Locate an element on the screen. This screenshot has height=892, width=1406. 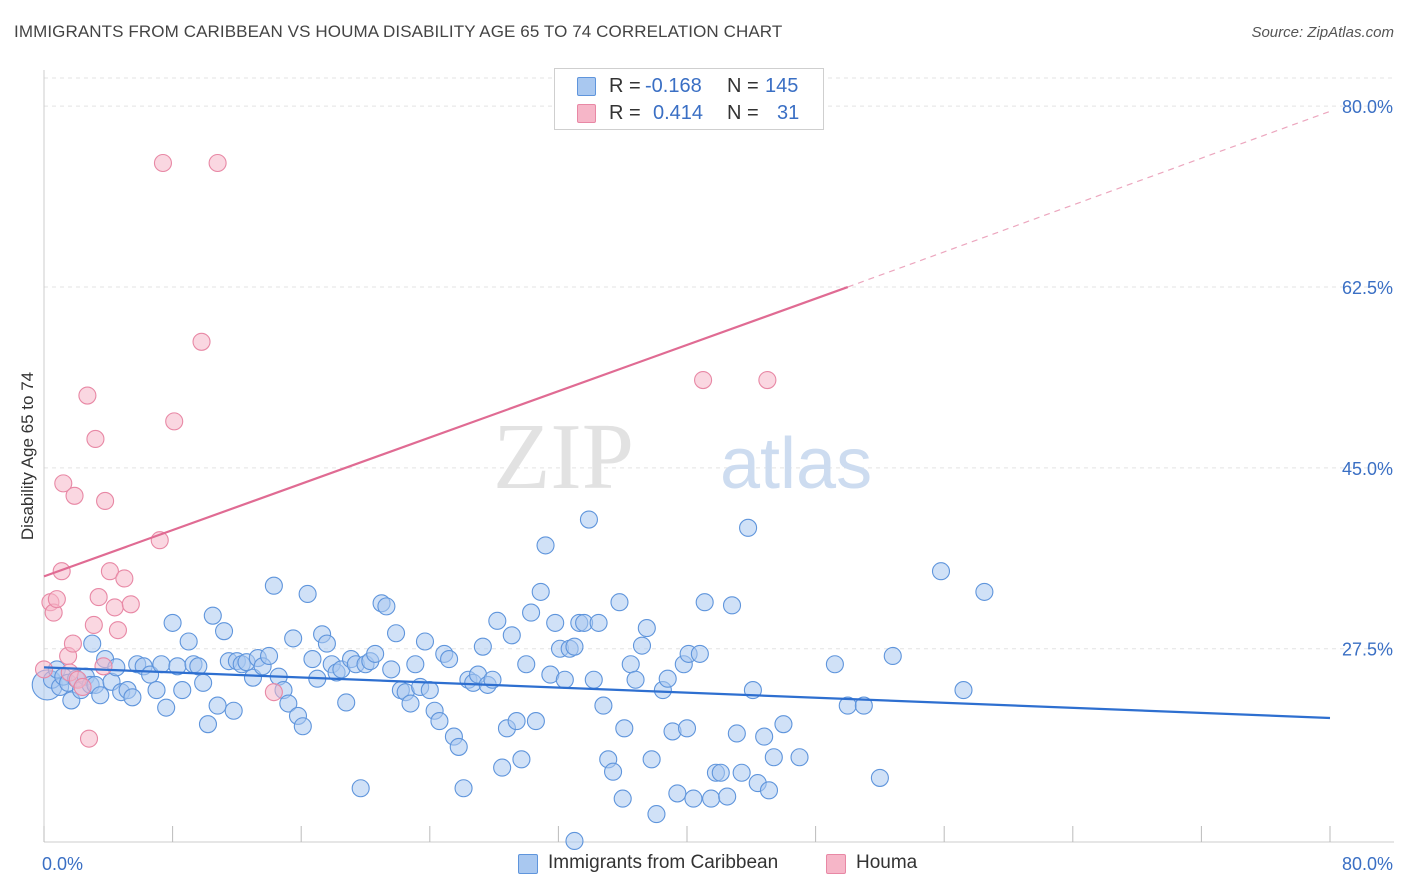
stats-swatch-houma is located at coordinates (586, 113).